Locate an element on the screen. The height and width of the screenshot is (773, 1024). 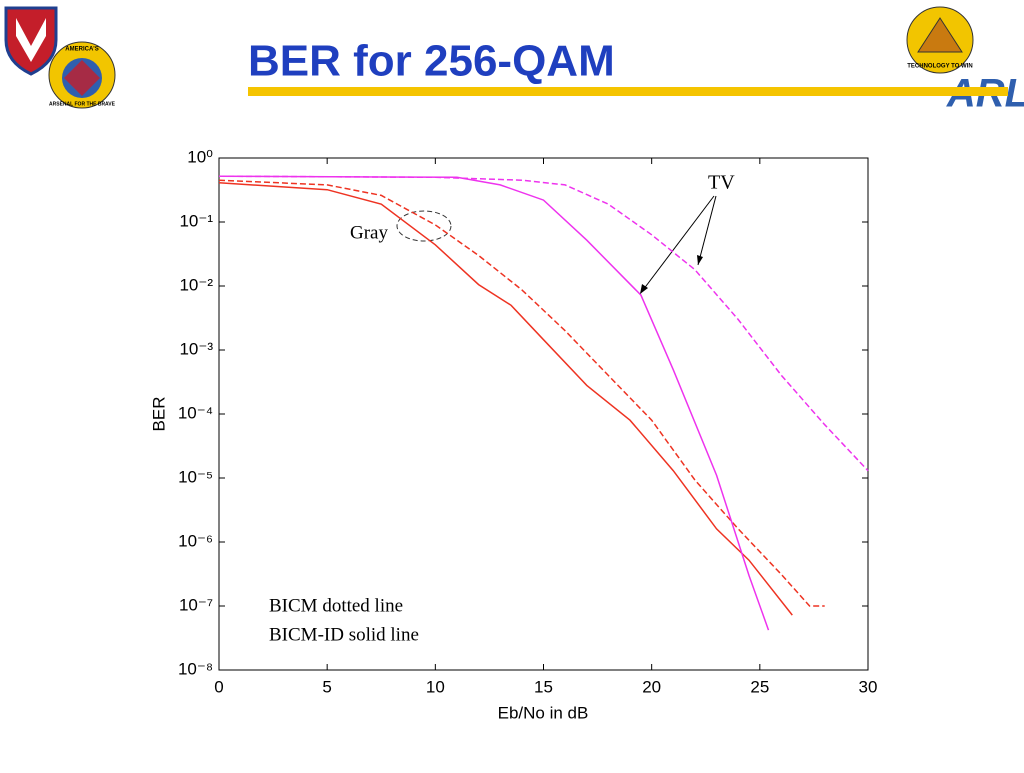
shield-chevron is located at coordinates (31, 40).